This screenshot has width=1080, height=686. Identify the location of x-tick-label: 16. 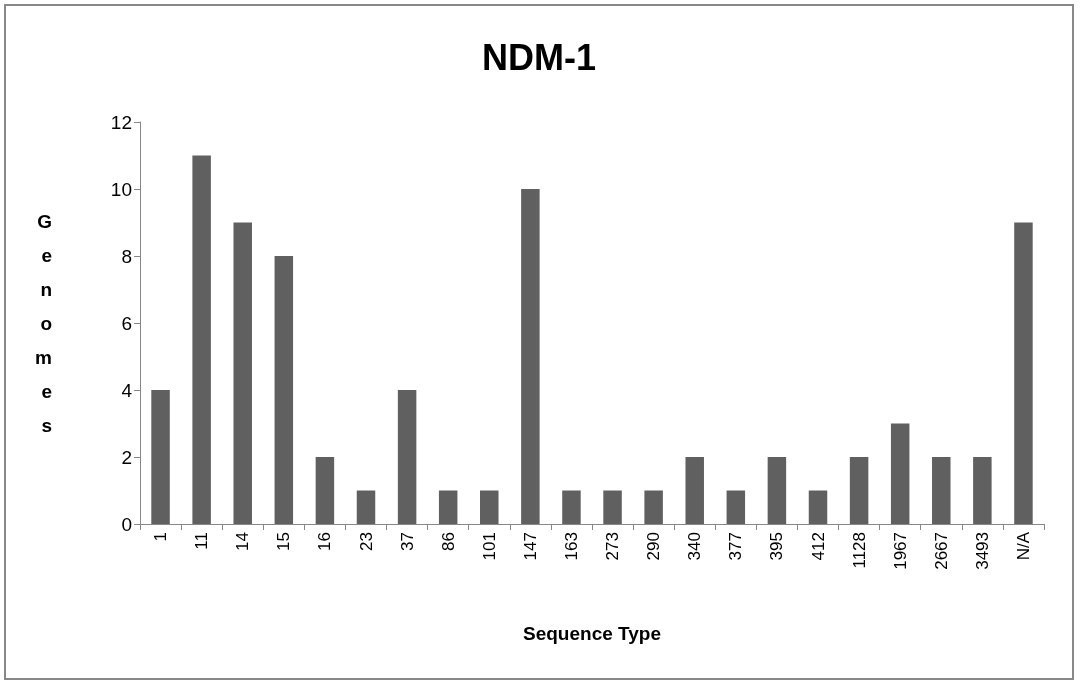
(325, 541).